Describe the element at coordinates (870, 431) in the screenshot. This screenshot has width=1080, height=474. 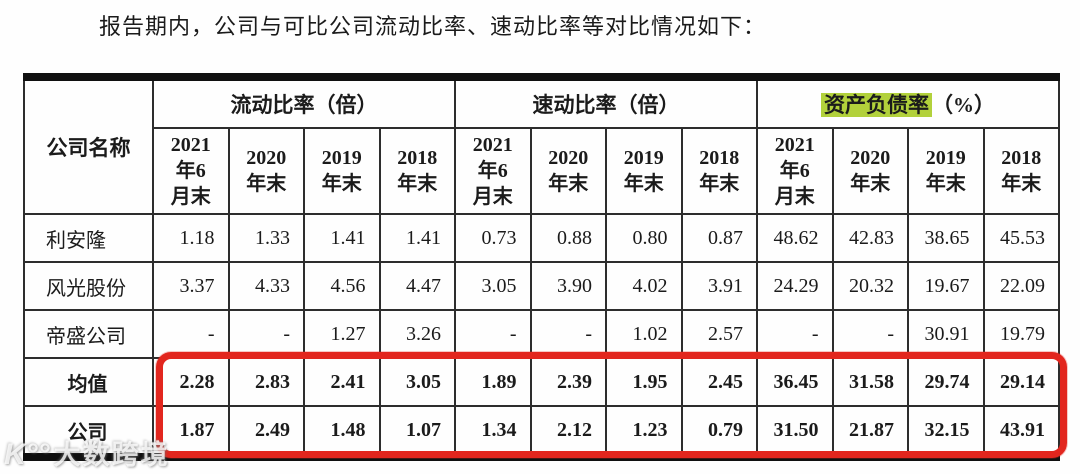
I see `value-cell: 21.87` at that location.